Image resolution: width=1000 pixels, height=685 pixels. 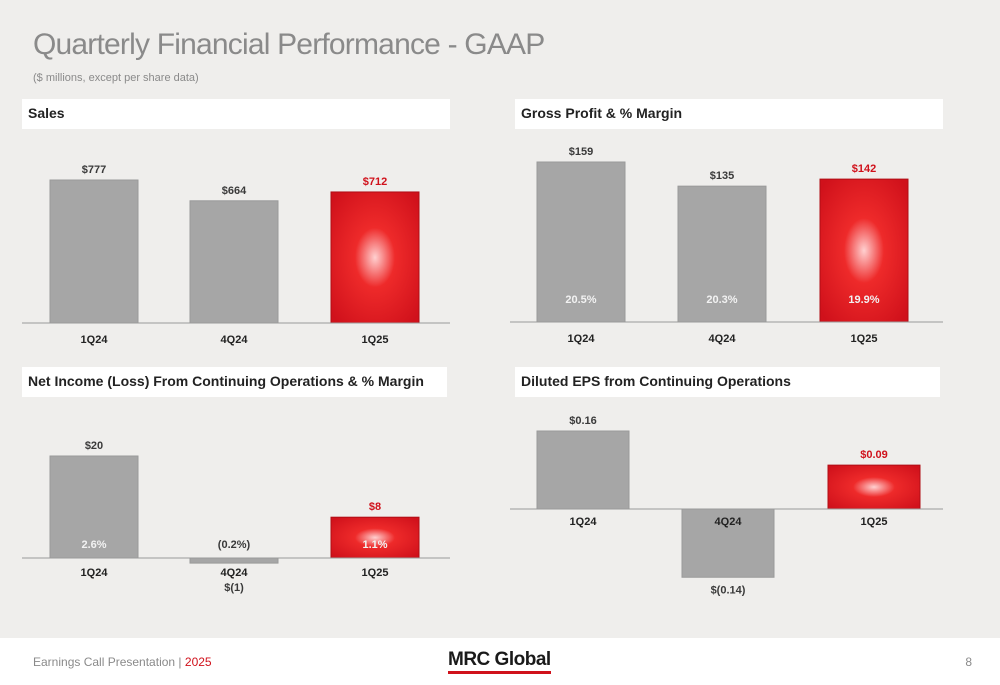 I want to click on margin-label-1q24: 2.6%, so click(x=93, y=545).